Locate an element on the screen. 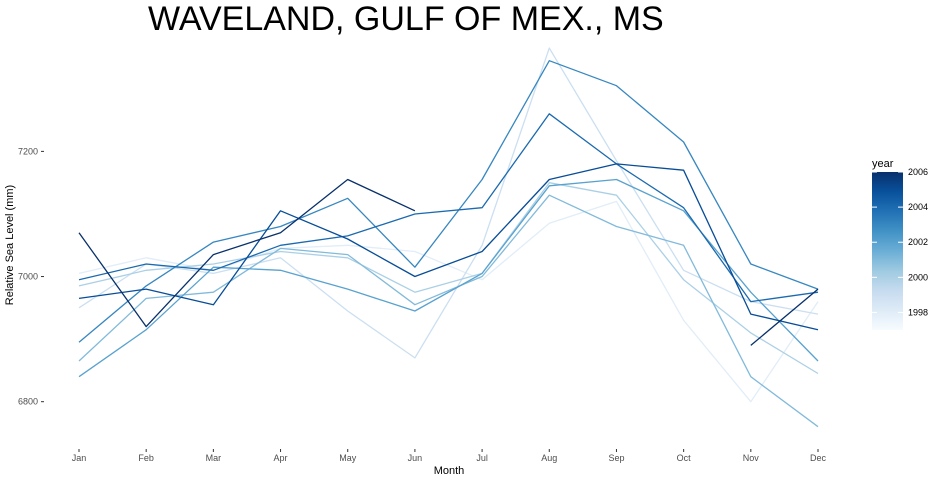 The height and width of the screenshot is (480, 940). legend: year 1998 2000 2002 2004 2006 is located at coordinates (900, 244).